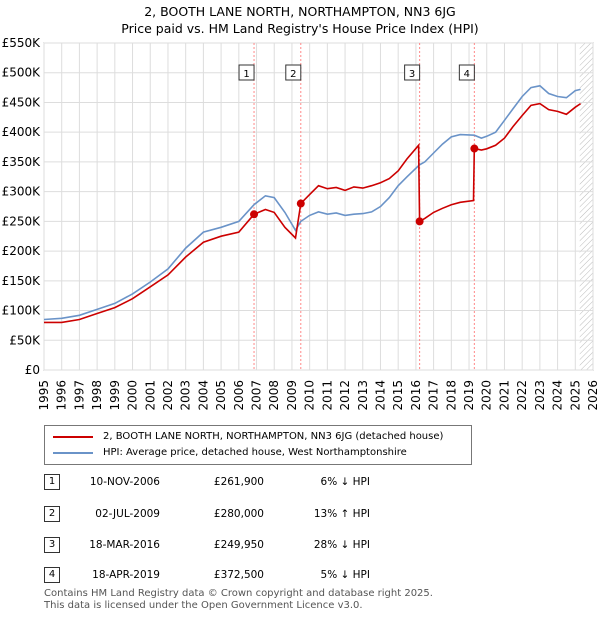 The height and width of the screenshot is (620, 600). I want to click on transaction-hpi-diff: 5% ↓ HPI, so click(345, 575).